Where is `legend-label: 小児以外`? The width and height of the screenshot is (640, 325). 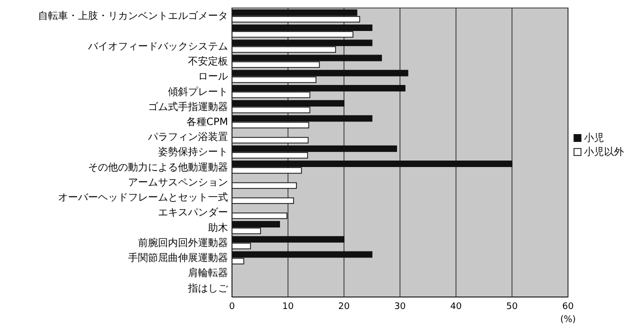 legend-label: 小児以外 is located at coordinates (604, 152).